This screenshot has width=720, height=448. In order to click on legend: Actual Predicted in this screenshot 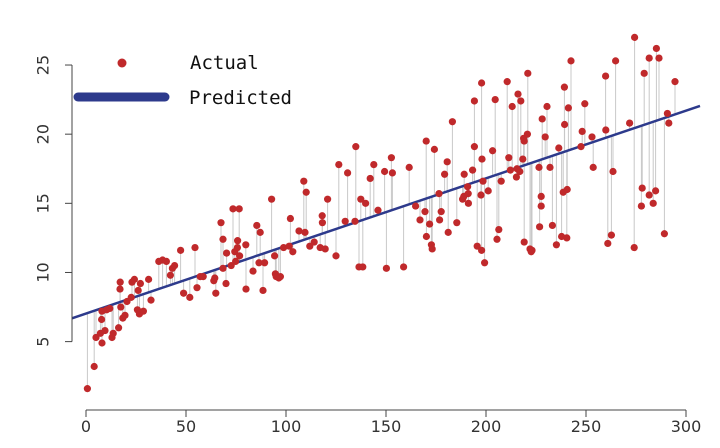, I will do `click(182, 80)`.